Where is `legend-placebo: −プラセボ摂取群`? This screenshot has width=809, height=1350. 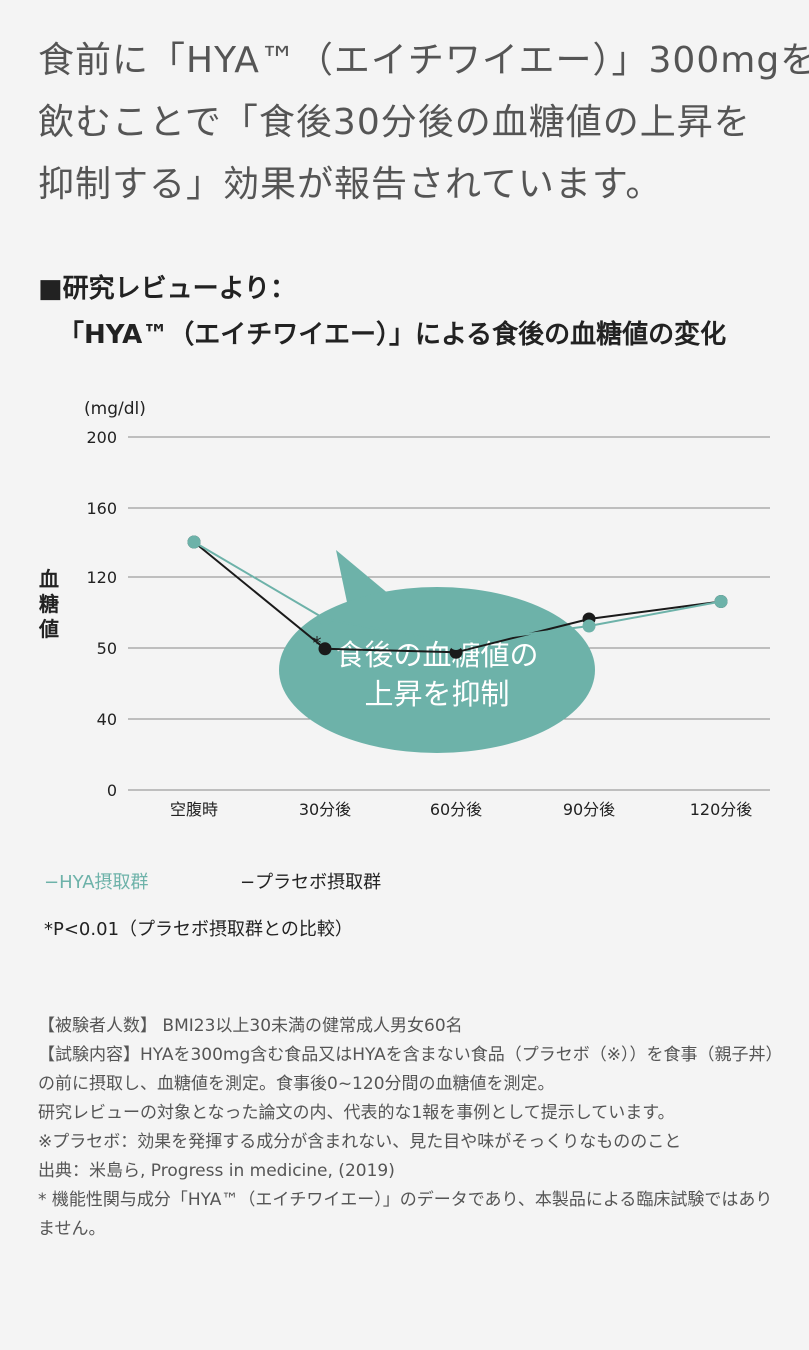
legend-placebo: −プラセボ摂取群 is located at coordinates (311, 882).